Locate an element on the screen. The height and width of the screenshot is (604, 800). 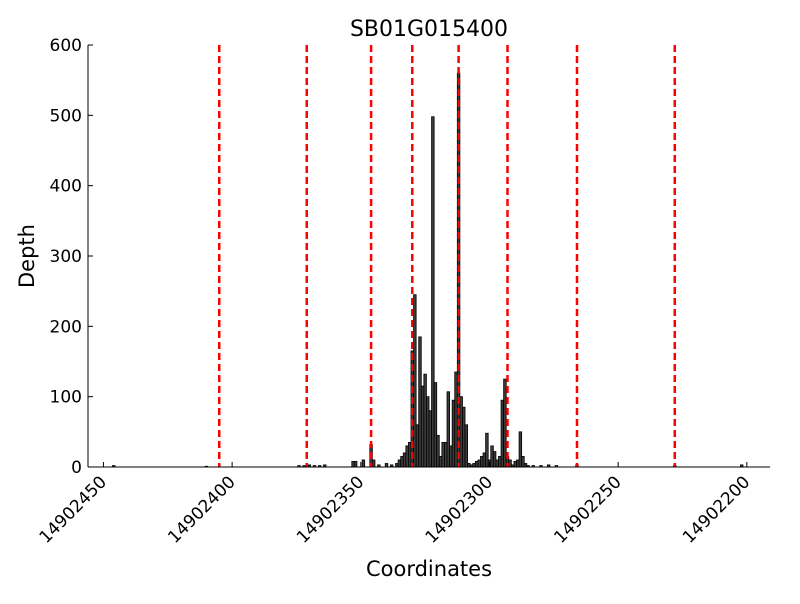
x-tick-label: 14902450 is located at coordinates (73, 509).